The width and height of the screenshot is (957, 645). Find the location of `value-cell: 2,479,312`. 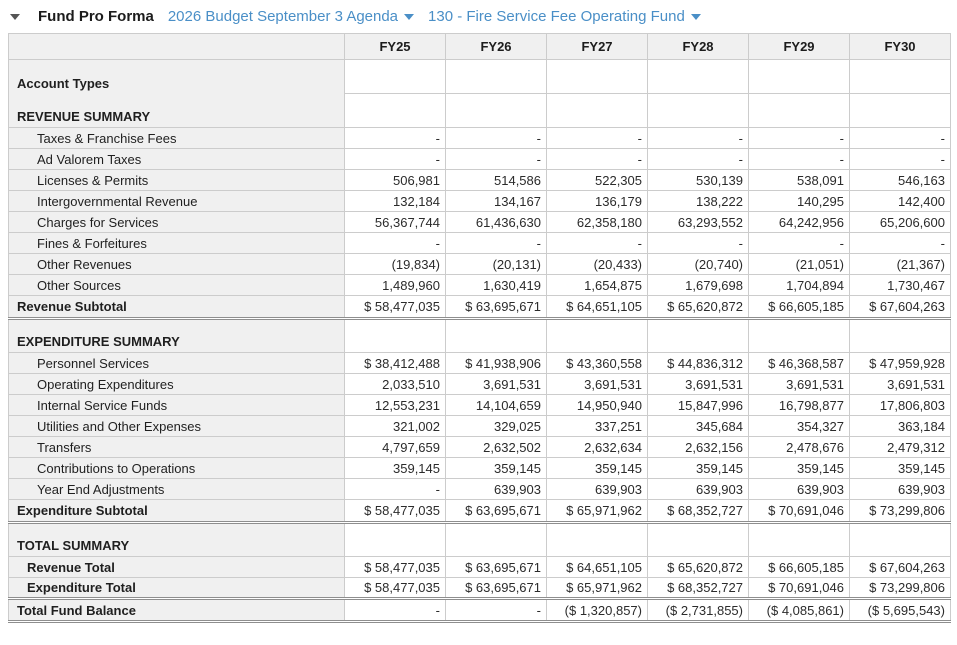

value-cell: 2,479,312 is located at coordinates (900, 447).